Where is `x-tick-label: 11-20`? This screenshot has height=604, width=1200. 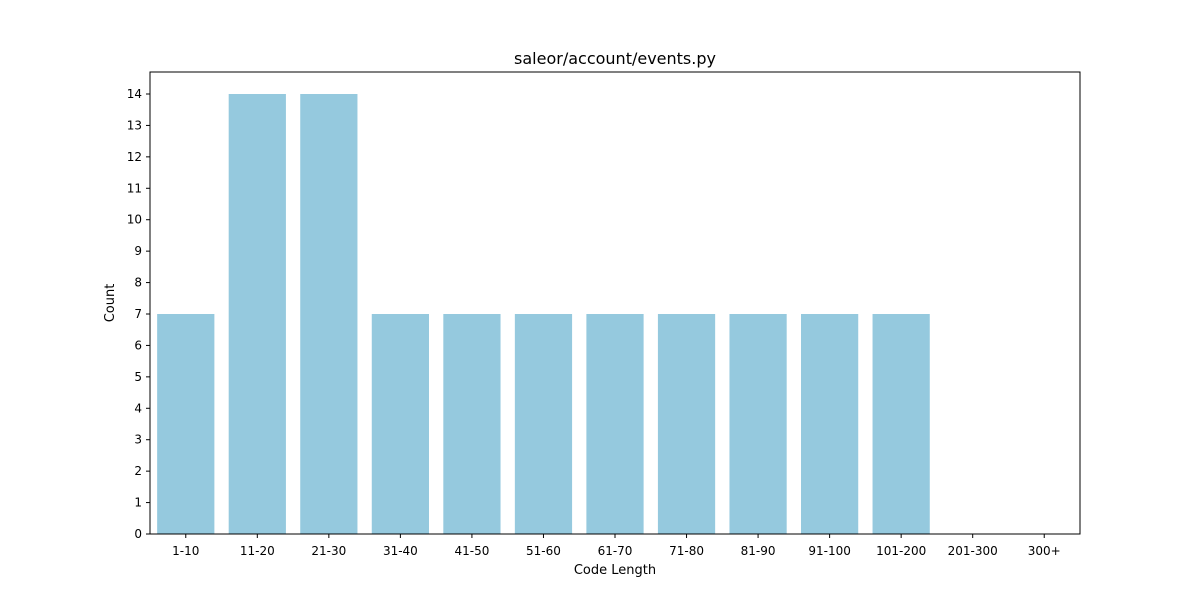
x-tick-label: 11-20 is located at coordinates (257, 551).